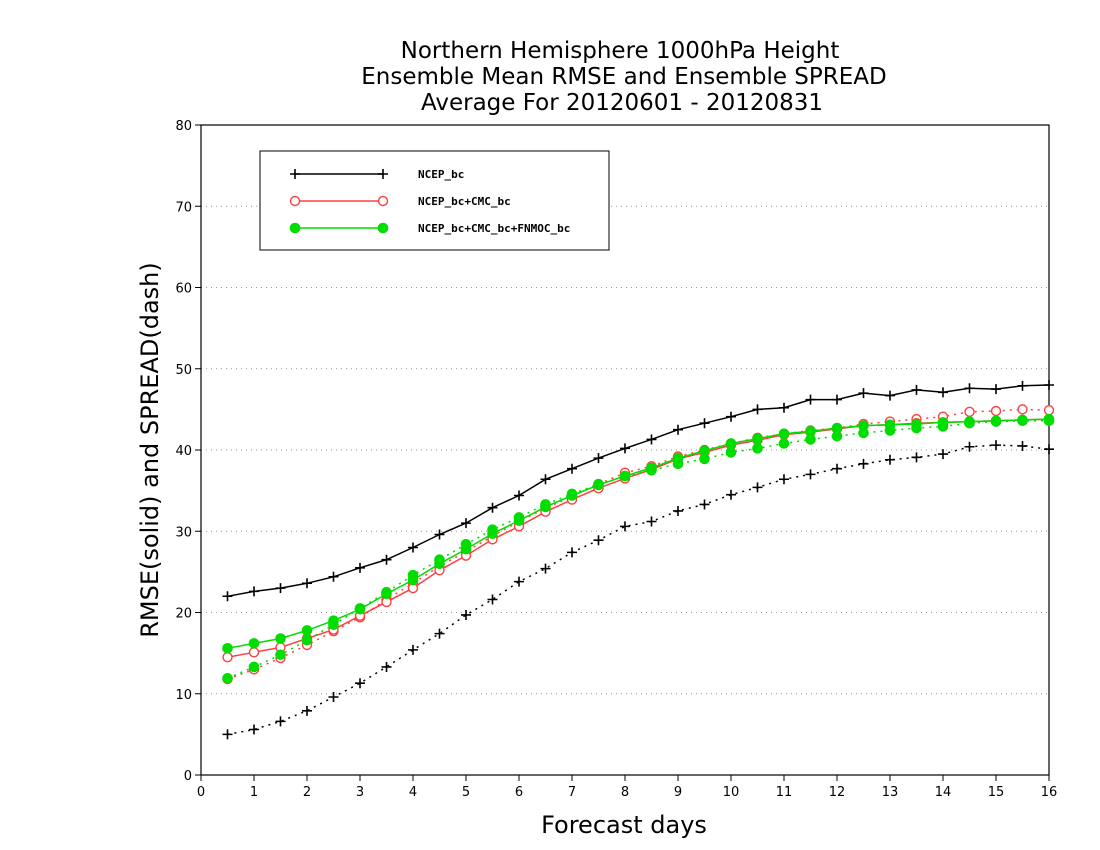  What do you see at coordinates (183, 532) in the screenshot?
I see `y-tick-label: 30` at bounding box center [183, 532].